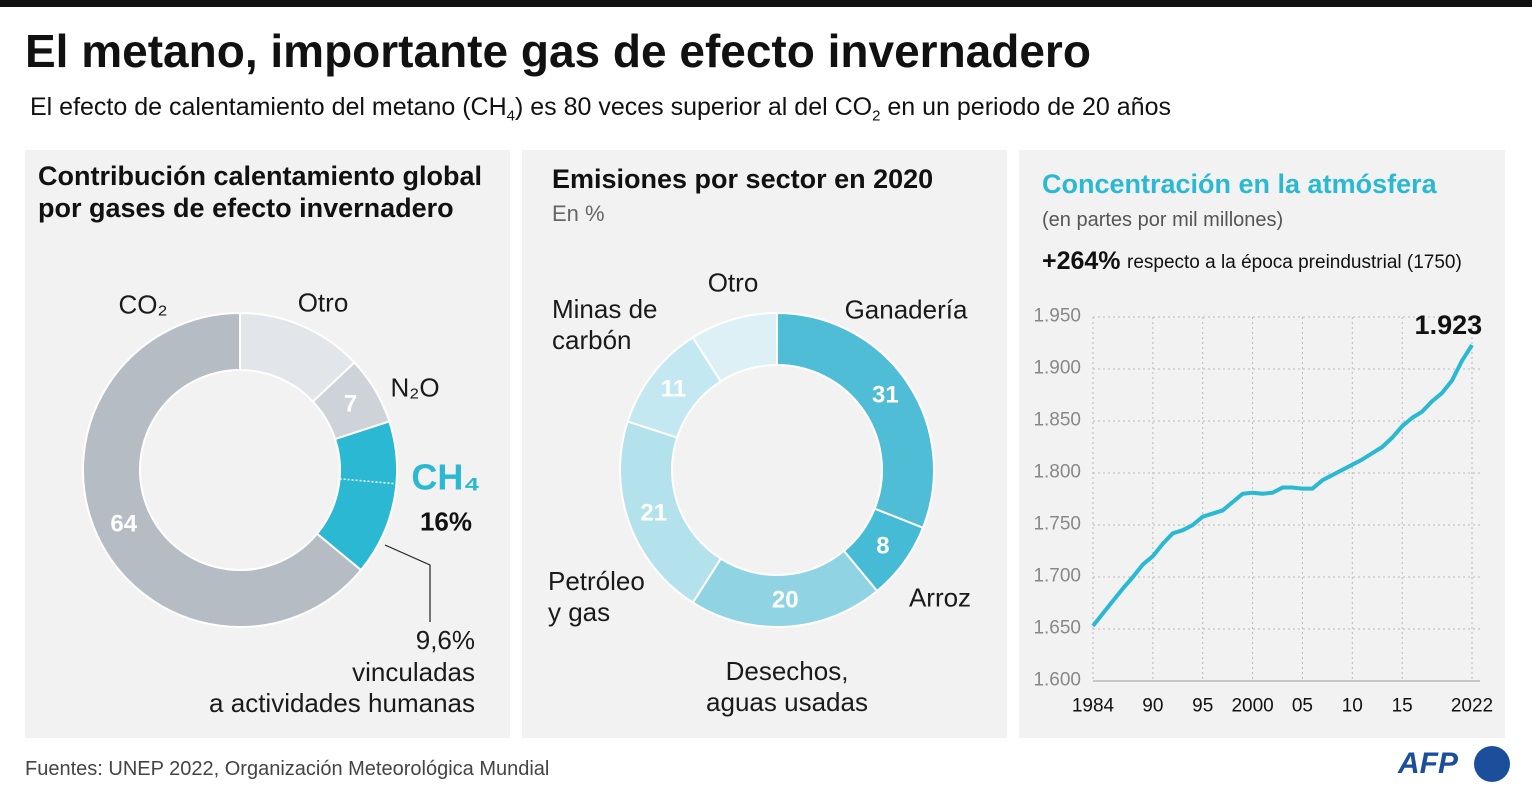  Describe the element at coordinates (415, 387) in the screenshot. I see `category-label: N₂O` at that location.